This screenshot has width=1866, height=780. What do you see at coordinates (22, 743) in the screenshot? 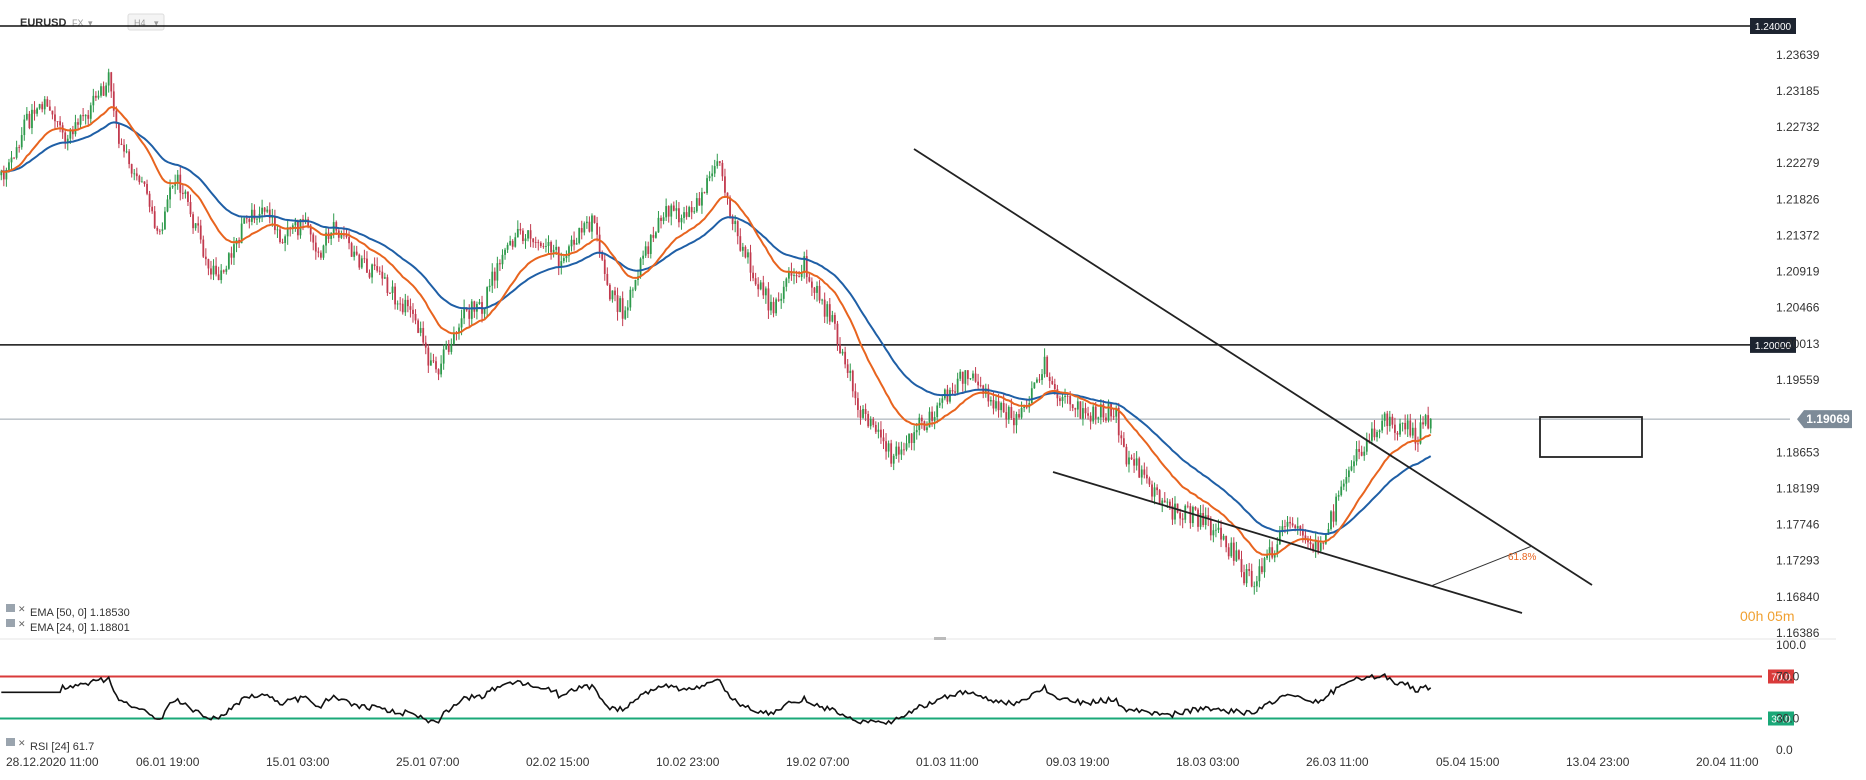
I see `rsi-remove-icon: ✕` at bounding box center [22, 743].